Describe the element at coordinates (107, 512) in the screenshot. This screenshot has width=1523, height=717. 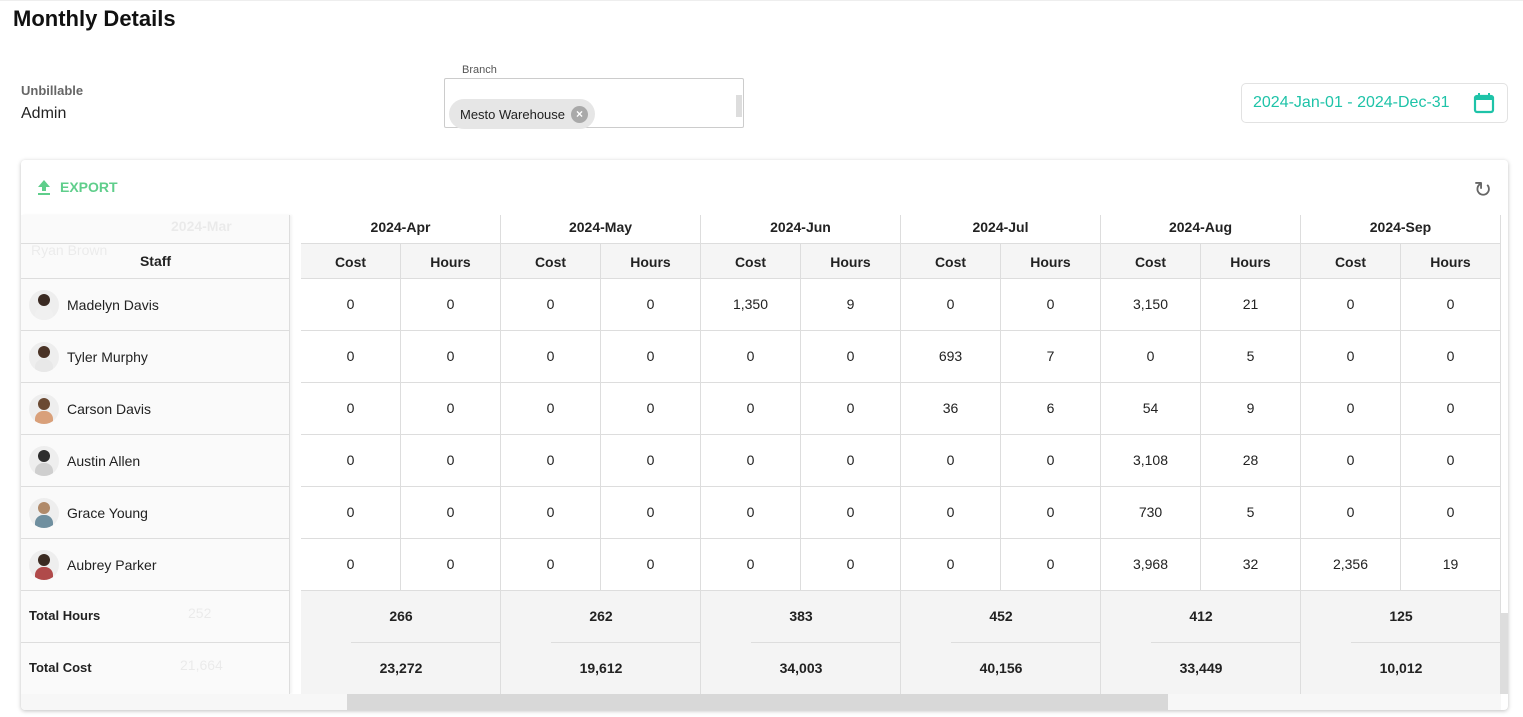
I see `staff-name: Grace Young` at that location.